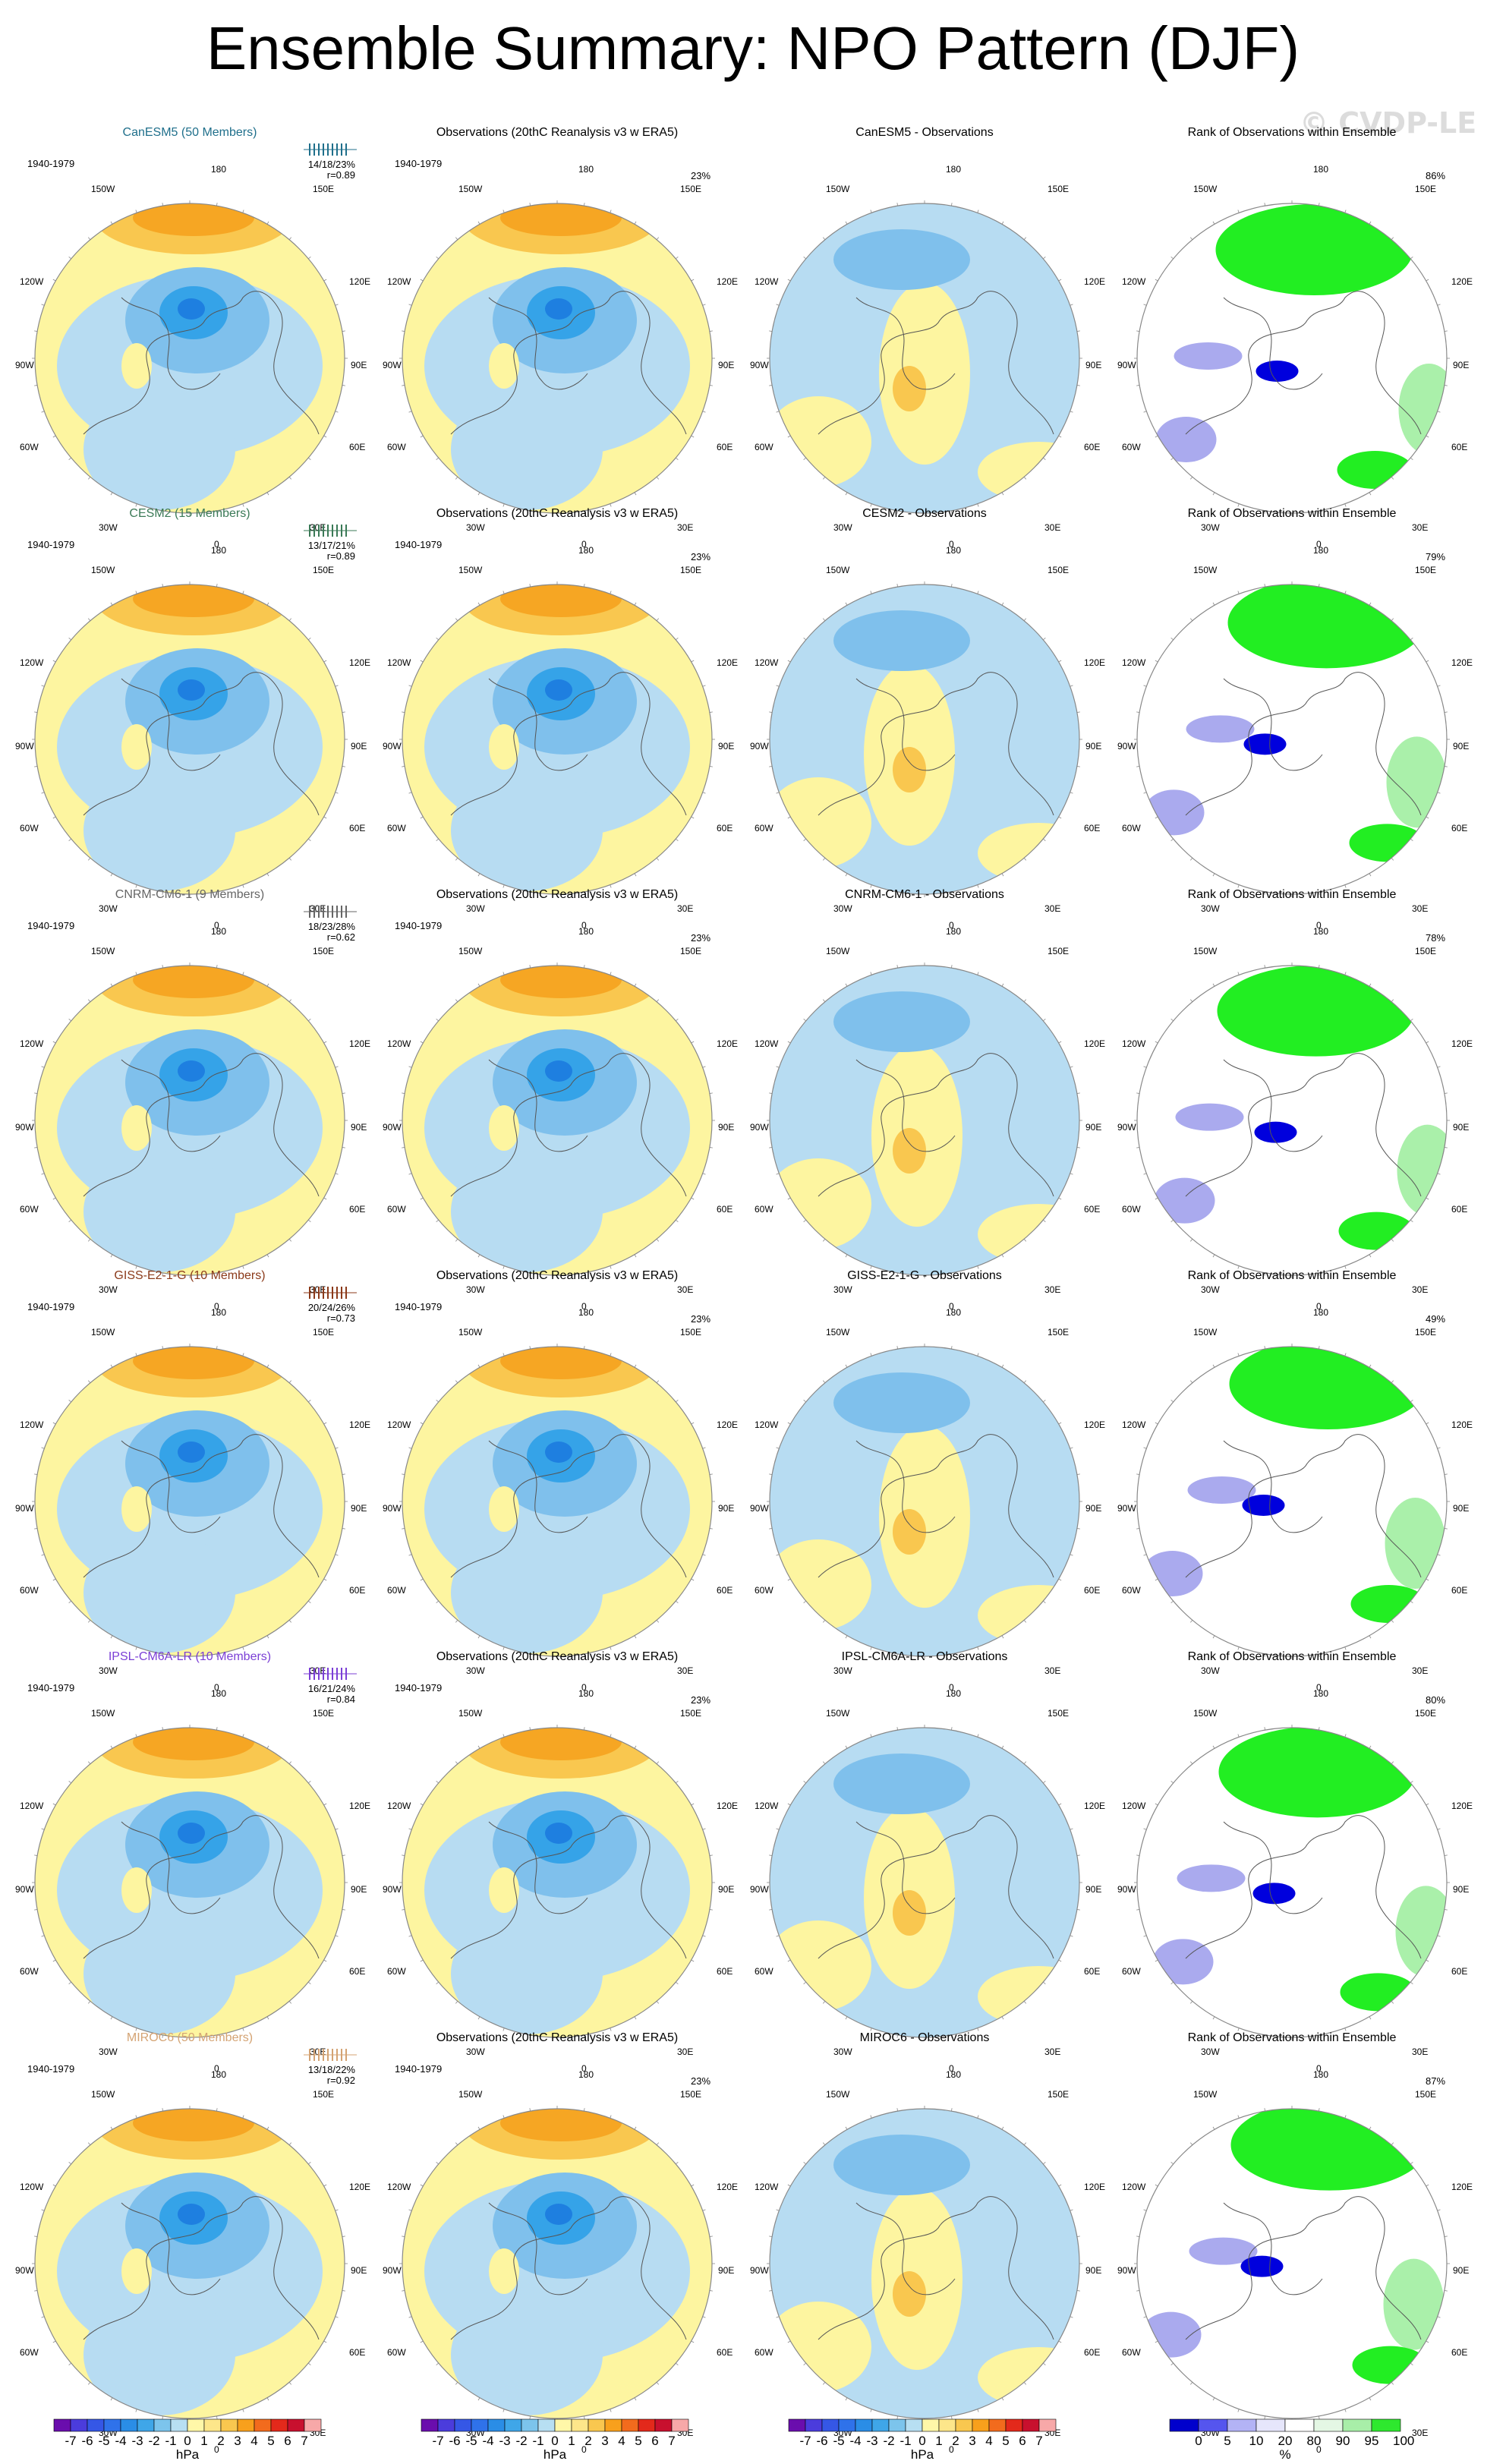 The width and height of the screenshot is (1506, 2464). I want to click on lon-label-bottom: 0, so click(584, 925).